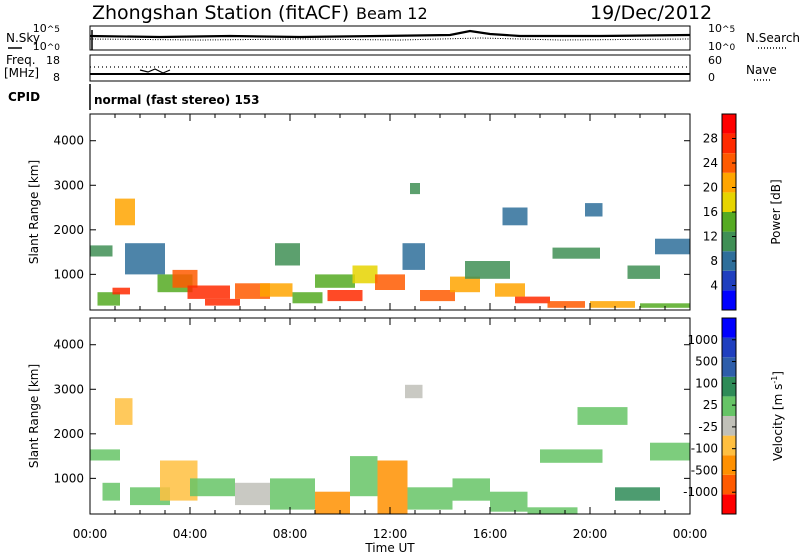 The image size is (800, 554). I want to click on freq-panel-frame, so click(390, 68).